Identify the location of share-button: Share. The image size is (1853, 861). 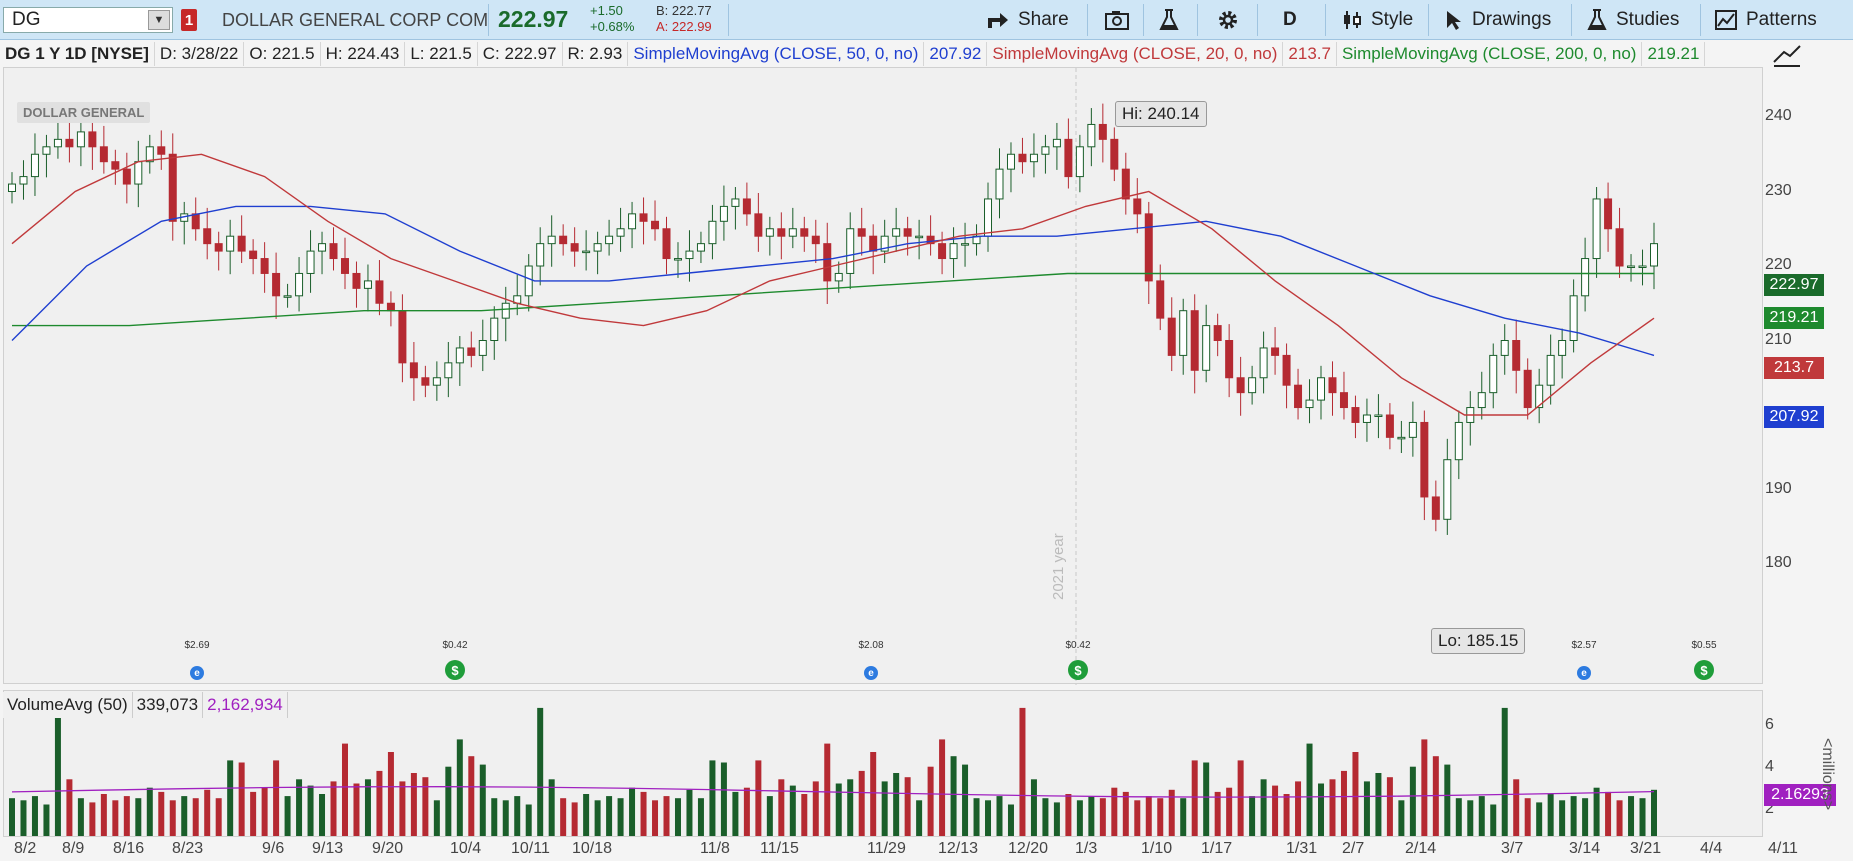
(1027, 20).